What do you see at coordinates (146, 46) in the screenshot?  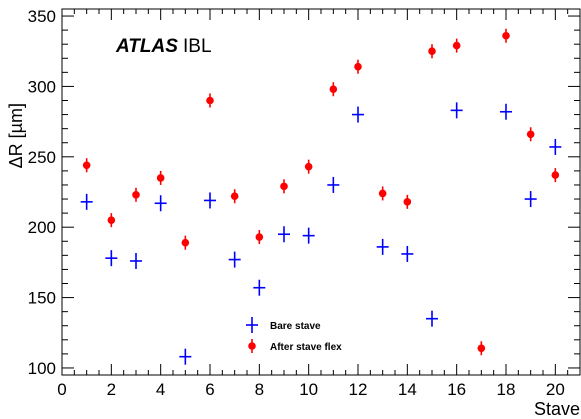 I see `atlas-label: ATLAS` at bounding box center [146, 46].